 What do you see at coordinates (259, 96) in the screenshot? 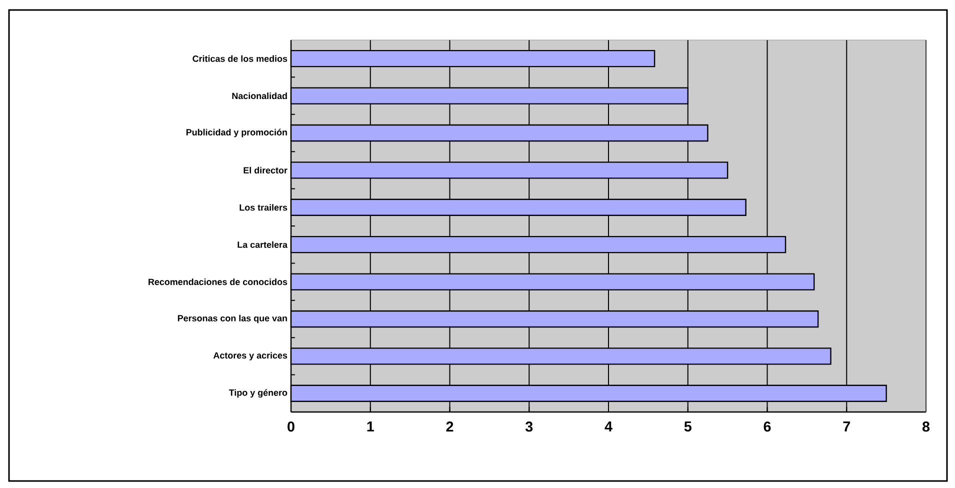
I see `y-tick-label: Nacionalidad` at bounding box center [259, 96].